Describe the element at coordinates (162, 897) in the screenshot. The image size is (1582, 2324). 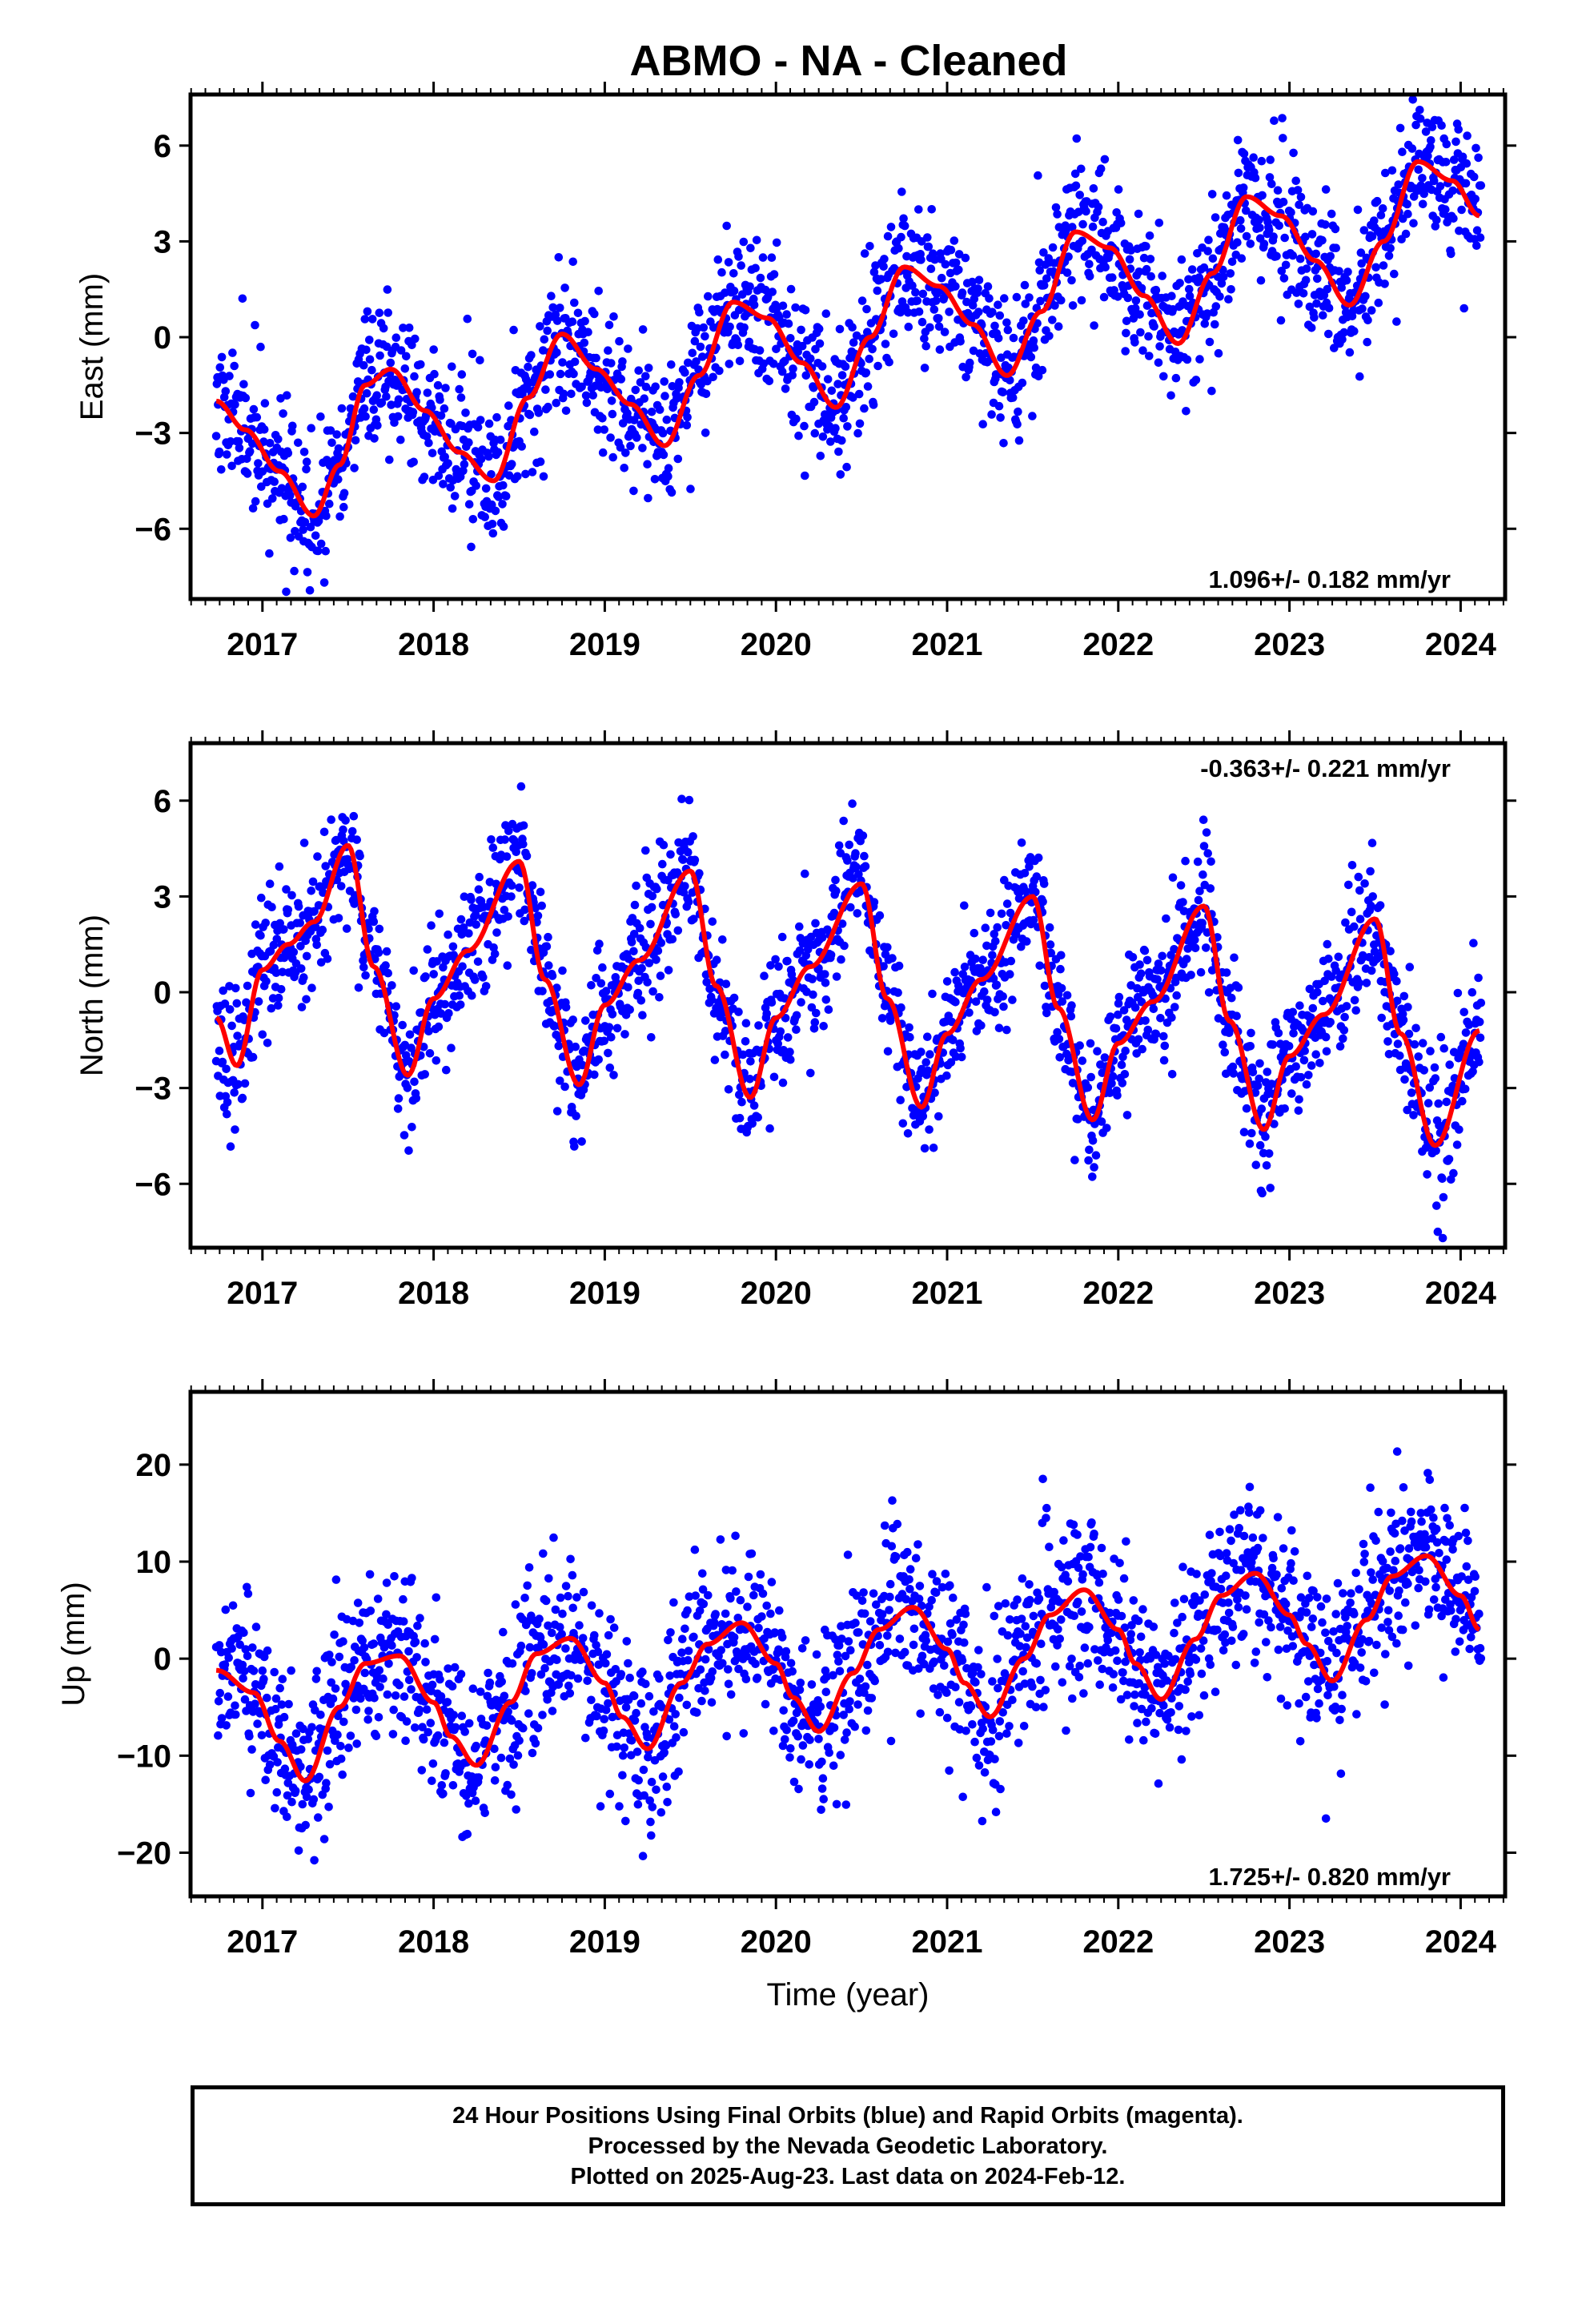
I see `north-ytick-label-3: 3` at that location.